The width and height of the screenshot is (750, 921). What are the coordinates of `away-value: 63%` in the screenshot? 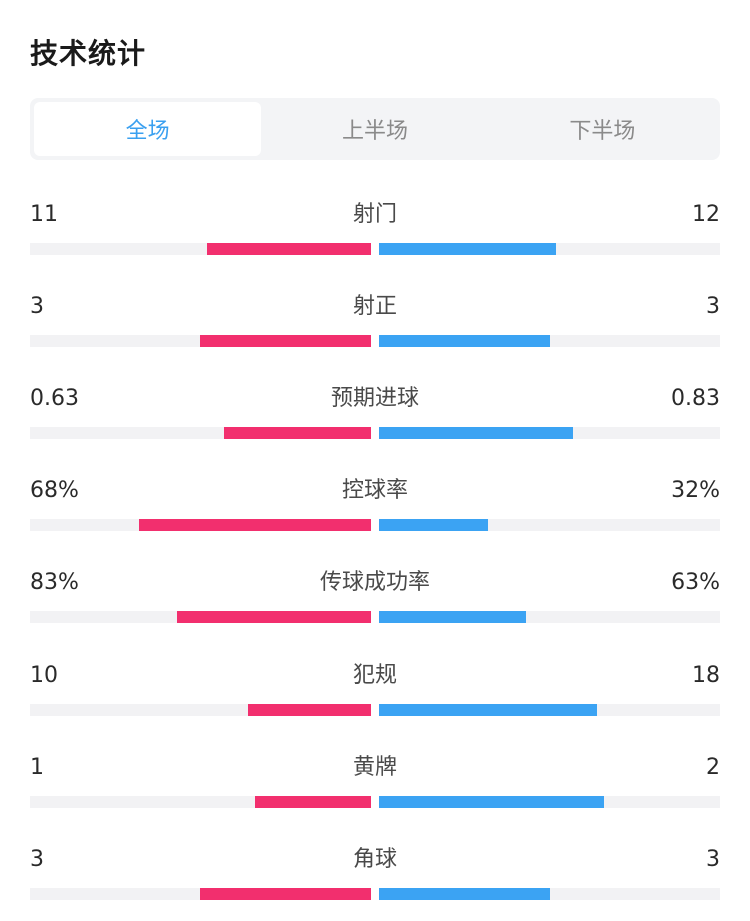 It's located at (695, 582).